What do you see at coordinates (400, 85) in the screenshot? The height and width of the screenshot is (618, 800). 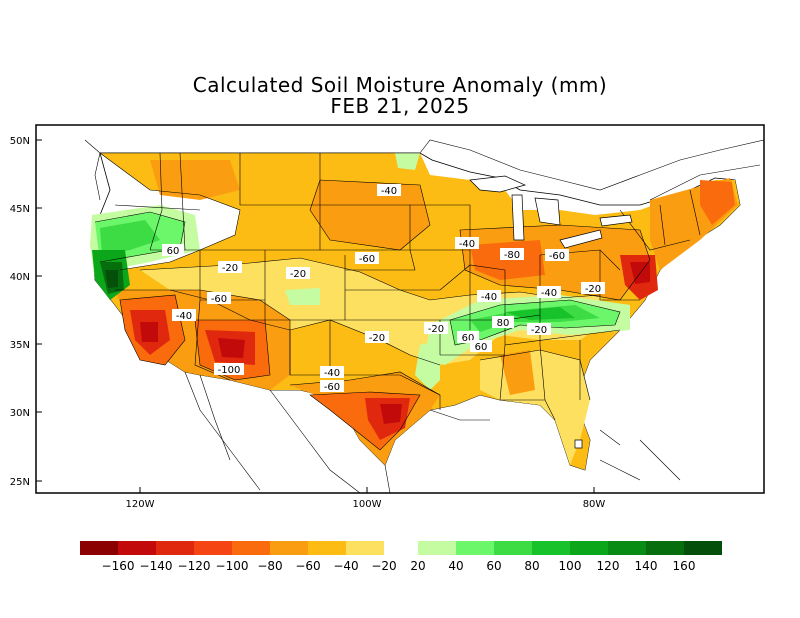 I see `map-title: Calculated Soil Moisture Anomaly (mm)` at bounding box center [400, 85].